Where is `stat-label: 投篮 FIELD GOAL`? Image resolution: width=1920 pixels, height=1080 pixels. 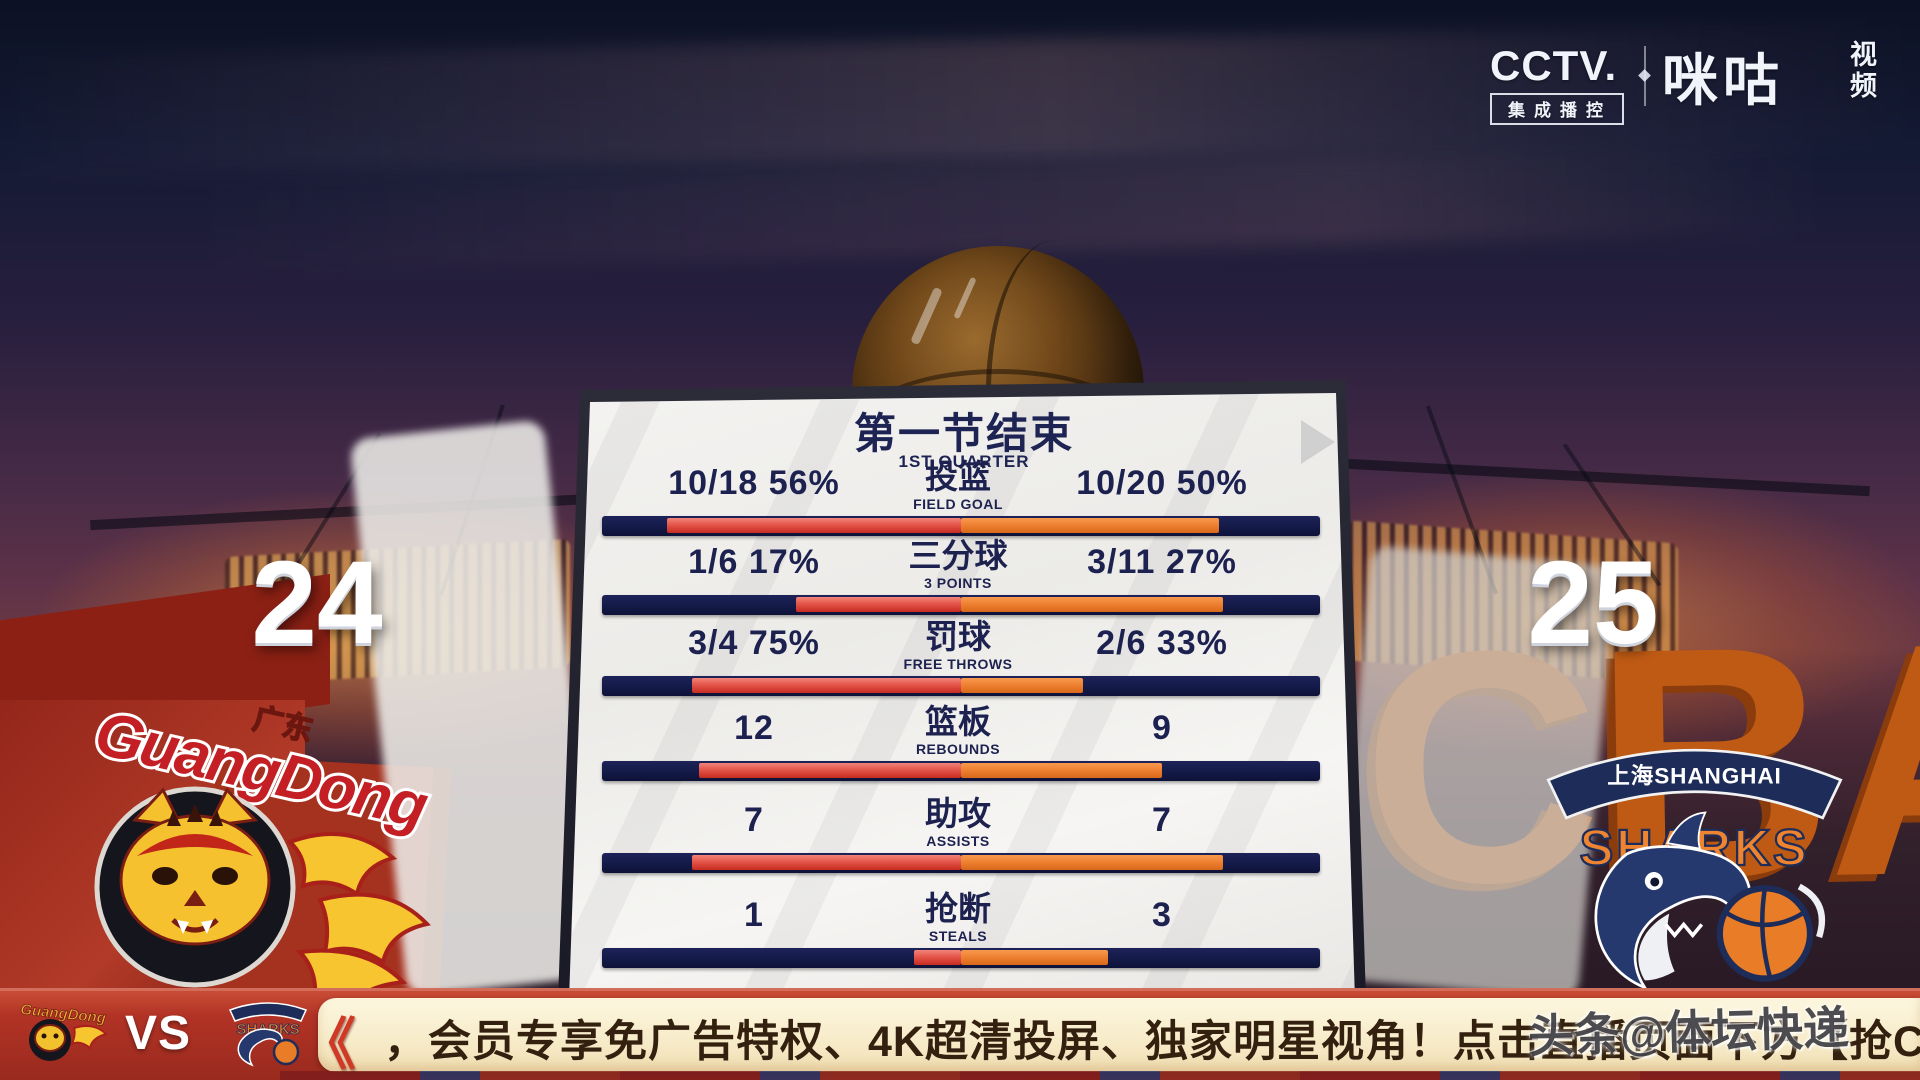
stat-label: 投篮 FIELD GOAL is located at coordinates (958, 485).